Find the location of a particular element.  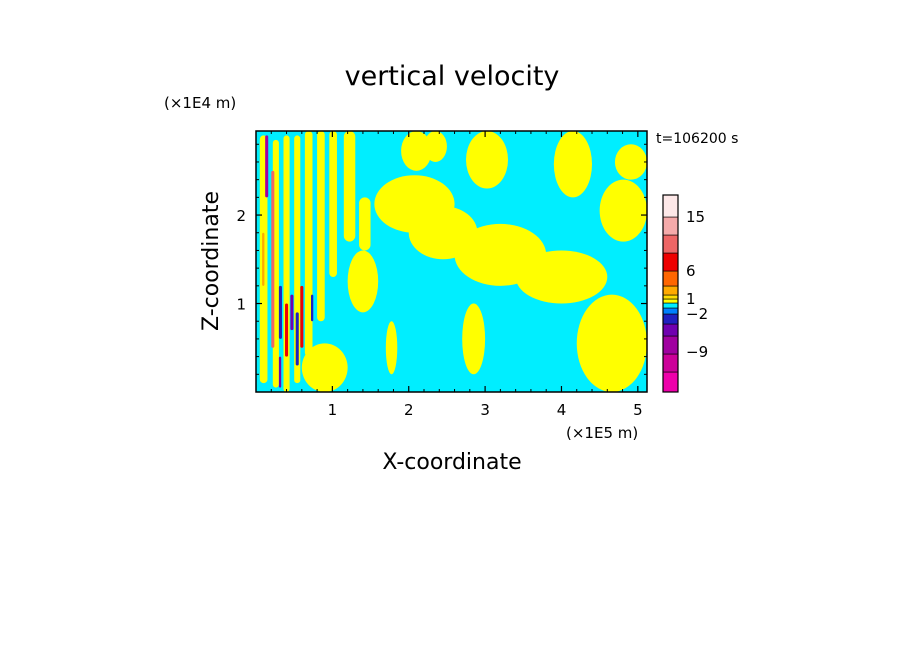

y-tick-label: 2 is located at coordinates (241, 216).